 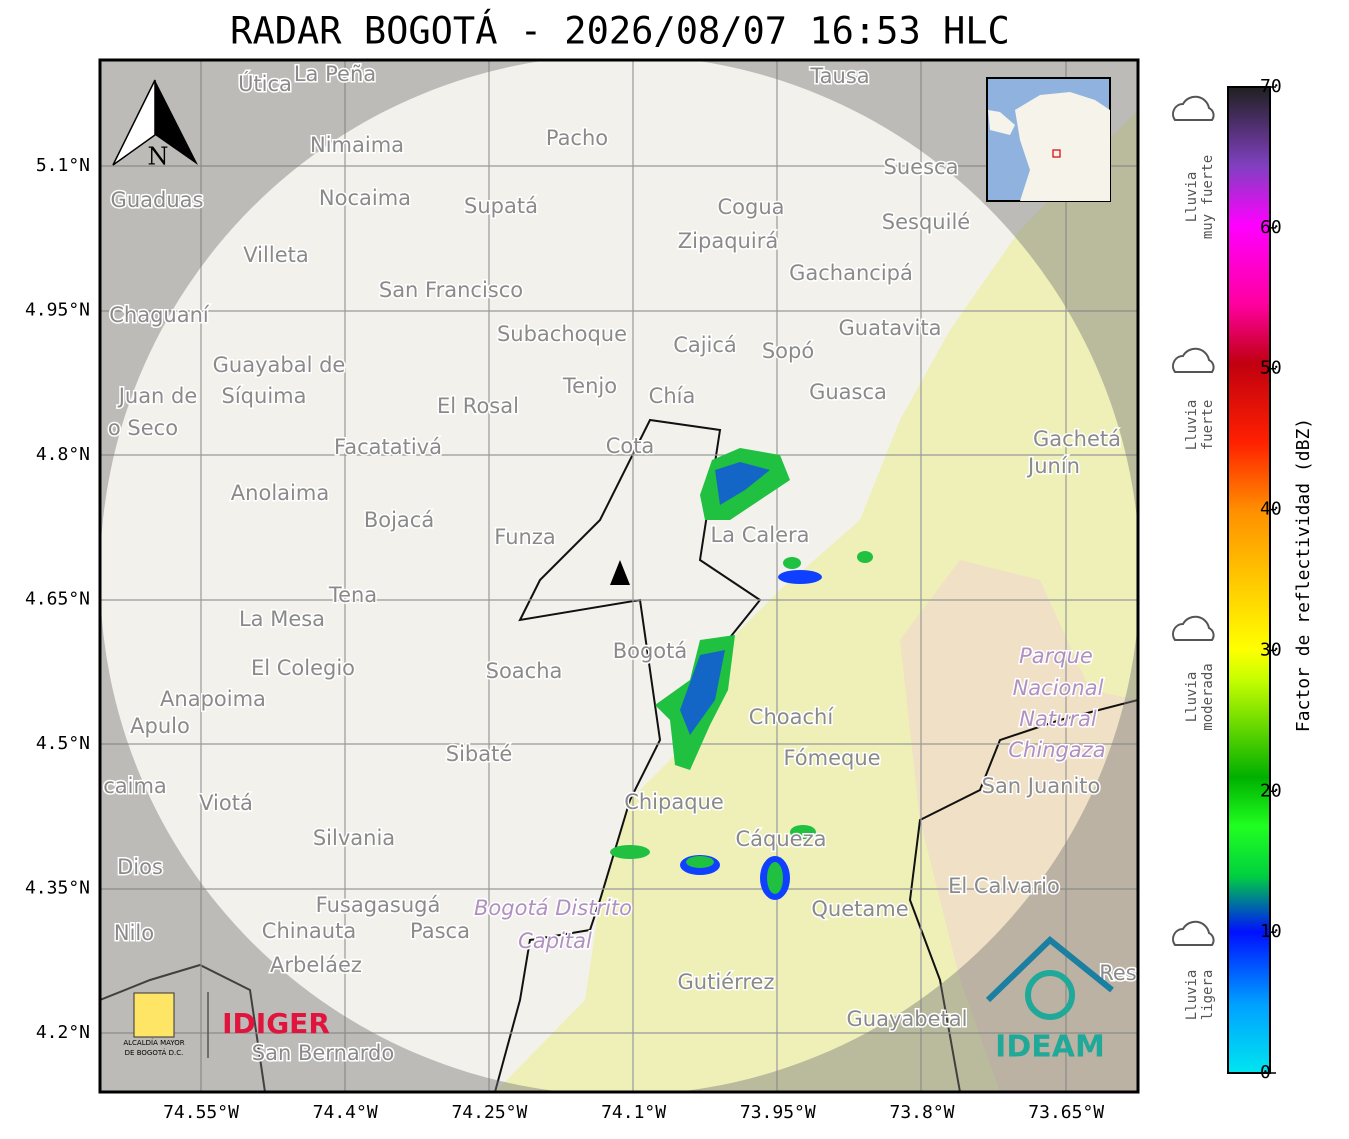 I want to click on lat-tick-label: 4.2°N, so click(x=63, y=1032).